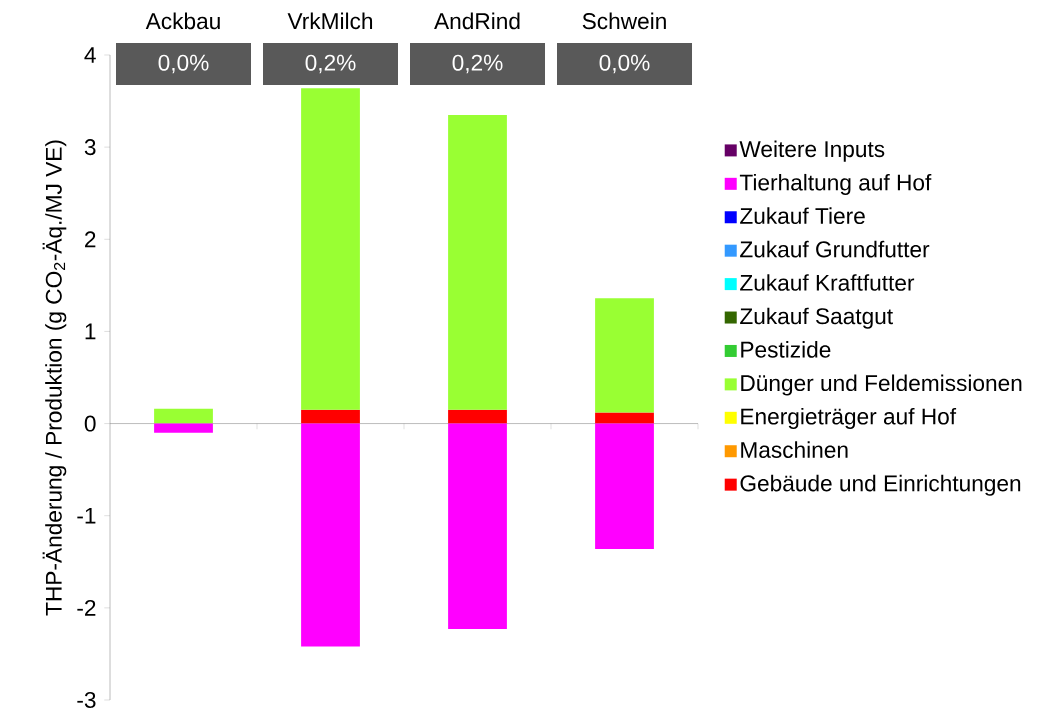 The image size is (1056, 711). What do you see at coordinates (86, 700) in the screenshot?
I see `y-tick-label: -3` at bounding box center [86, 700].